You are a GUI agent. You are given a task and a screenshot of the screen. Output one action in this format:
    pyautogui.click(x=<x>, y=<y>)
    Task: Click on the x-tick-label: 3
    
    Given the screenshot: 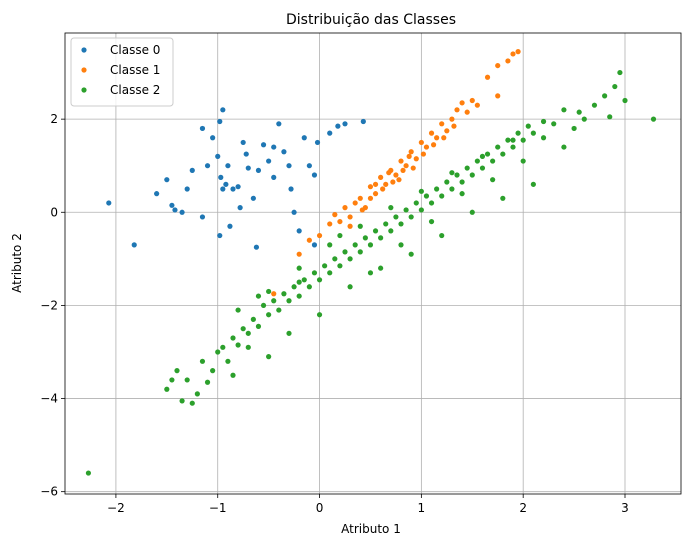 What is the action you would take?
    pyautogui.click(x=625, y=508)
    